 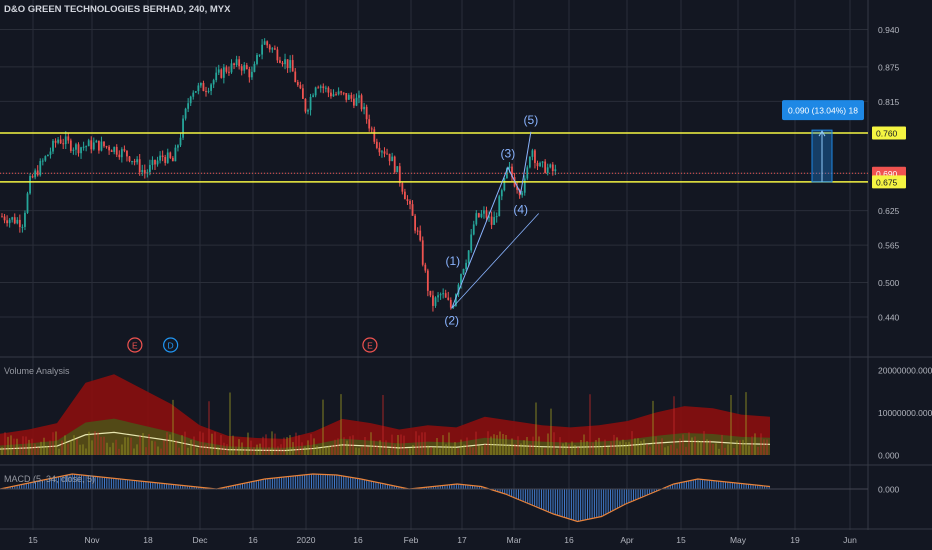 What do you see at coordinates (822, 133) in the screenshot?
I see `measure-arrow-head` at bounding box center [822, 133].